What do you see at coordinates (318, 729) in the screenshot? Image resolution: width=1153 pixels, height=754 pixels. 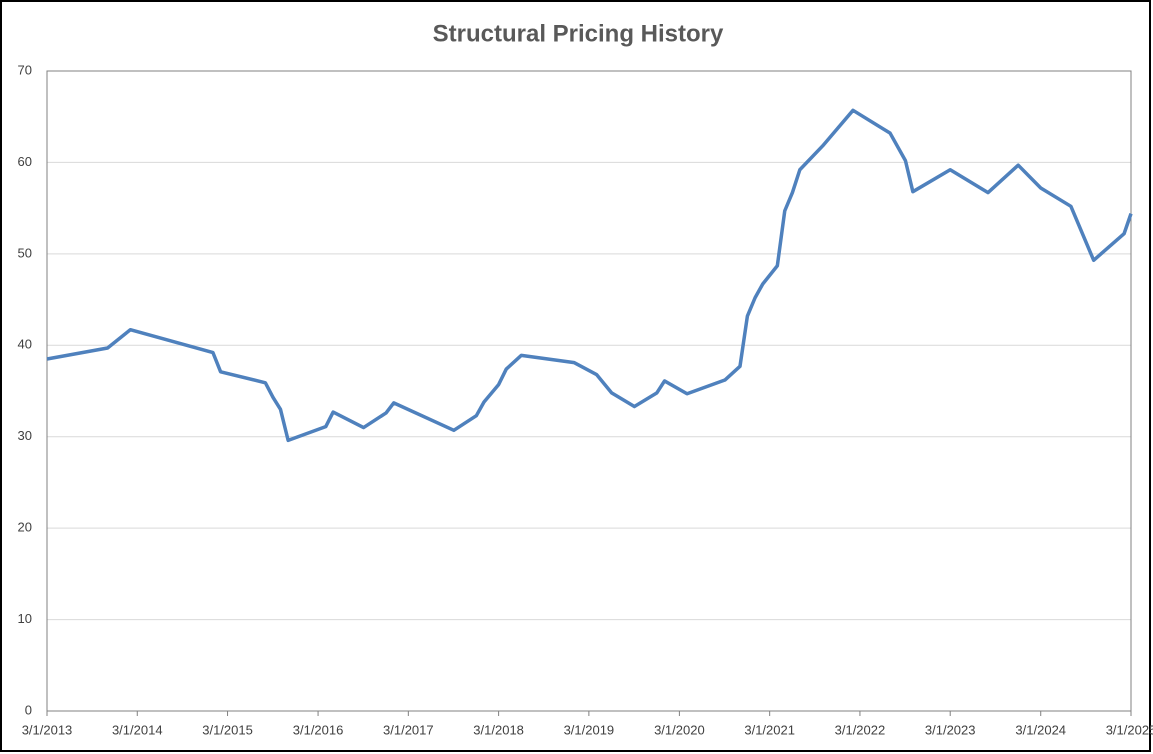 I see `x-tick-label: 3/1/2016` at bounding box center [318, 729].